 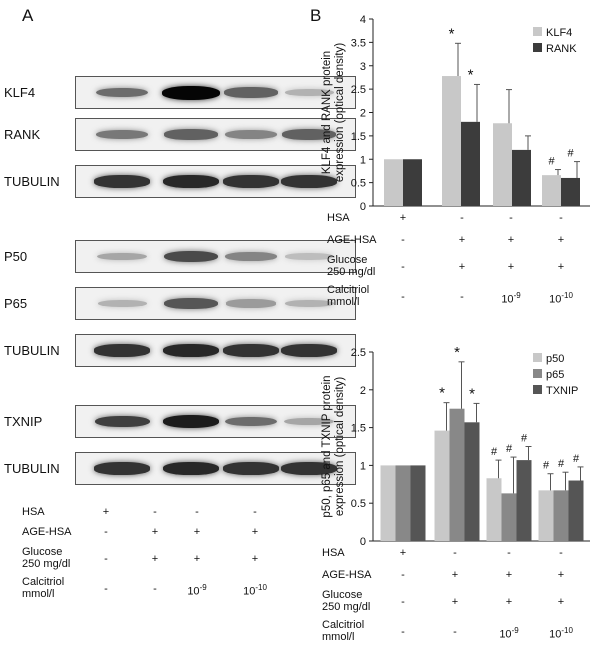 What do you see at coordinates (555, 375) in the screenshot?
I see `legend-label: p65` at bounding box center [555, 375].